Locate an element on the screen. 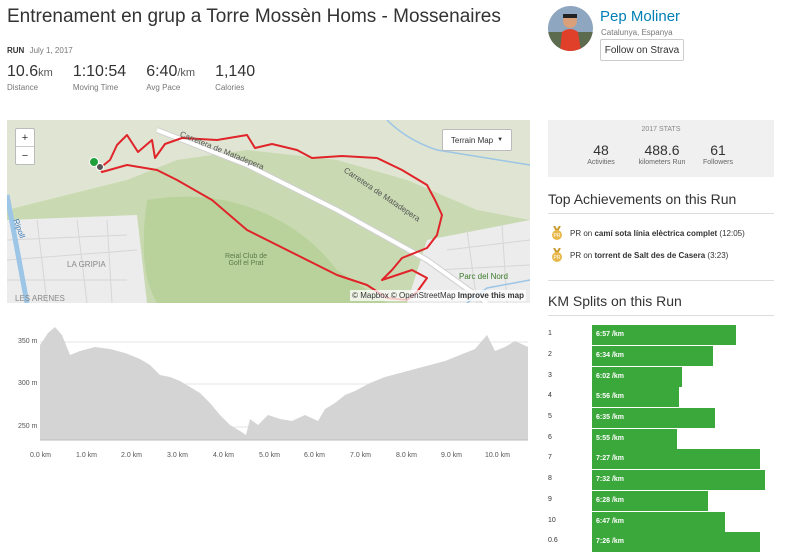  stat-calories: 1,140 Calories is located at coordinates (235, 77).